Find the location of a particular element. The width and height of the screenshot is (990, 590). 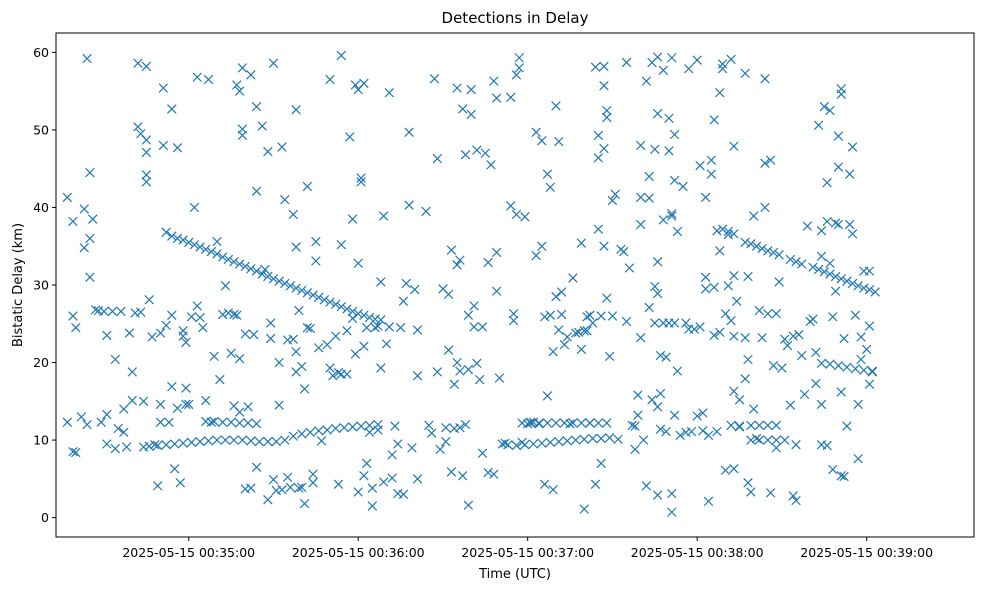

x-axis-label: Time (UTC) is located at coordinates (514, 574).